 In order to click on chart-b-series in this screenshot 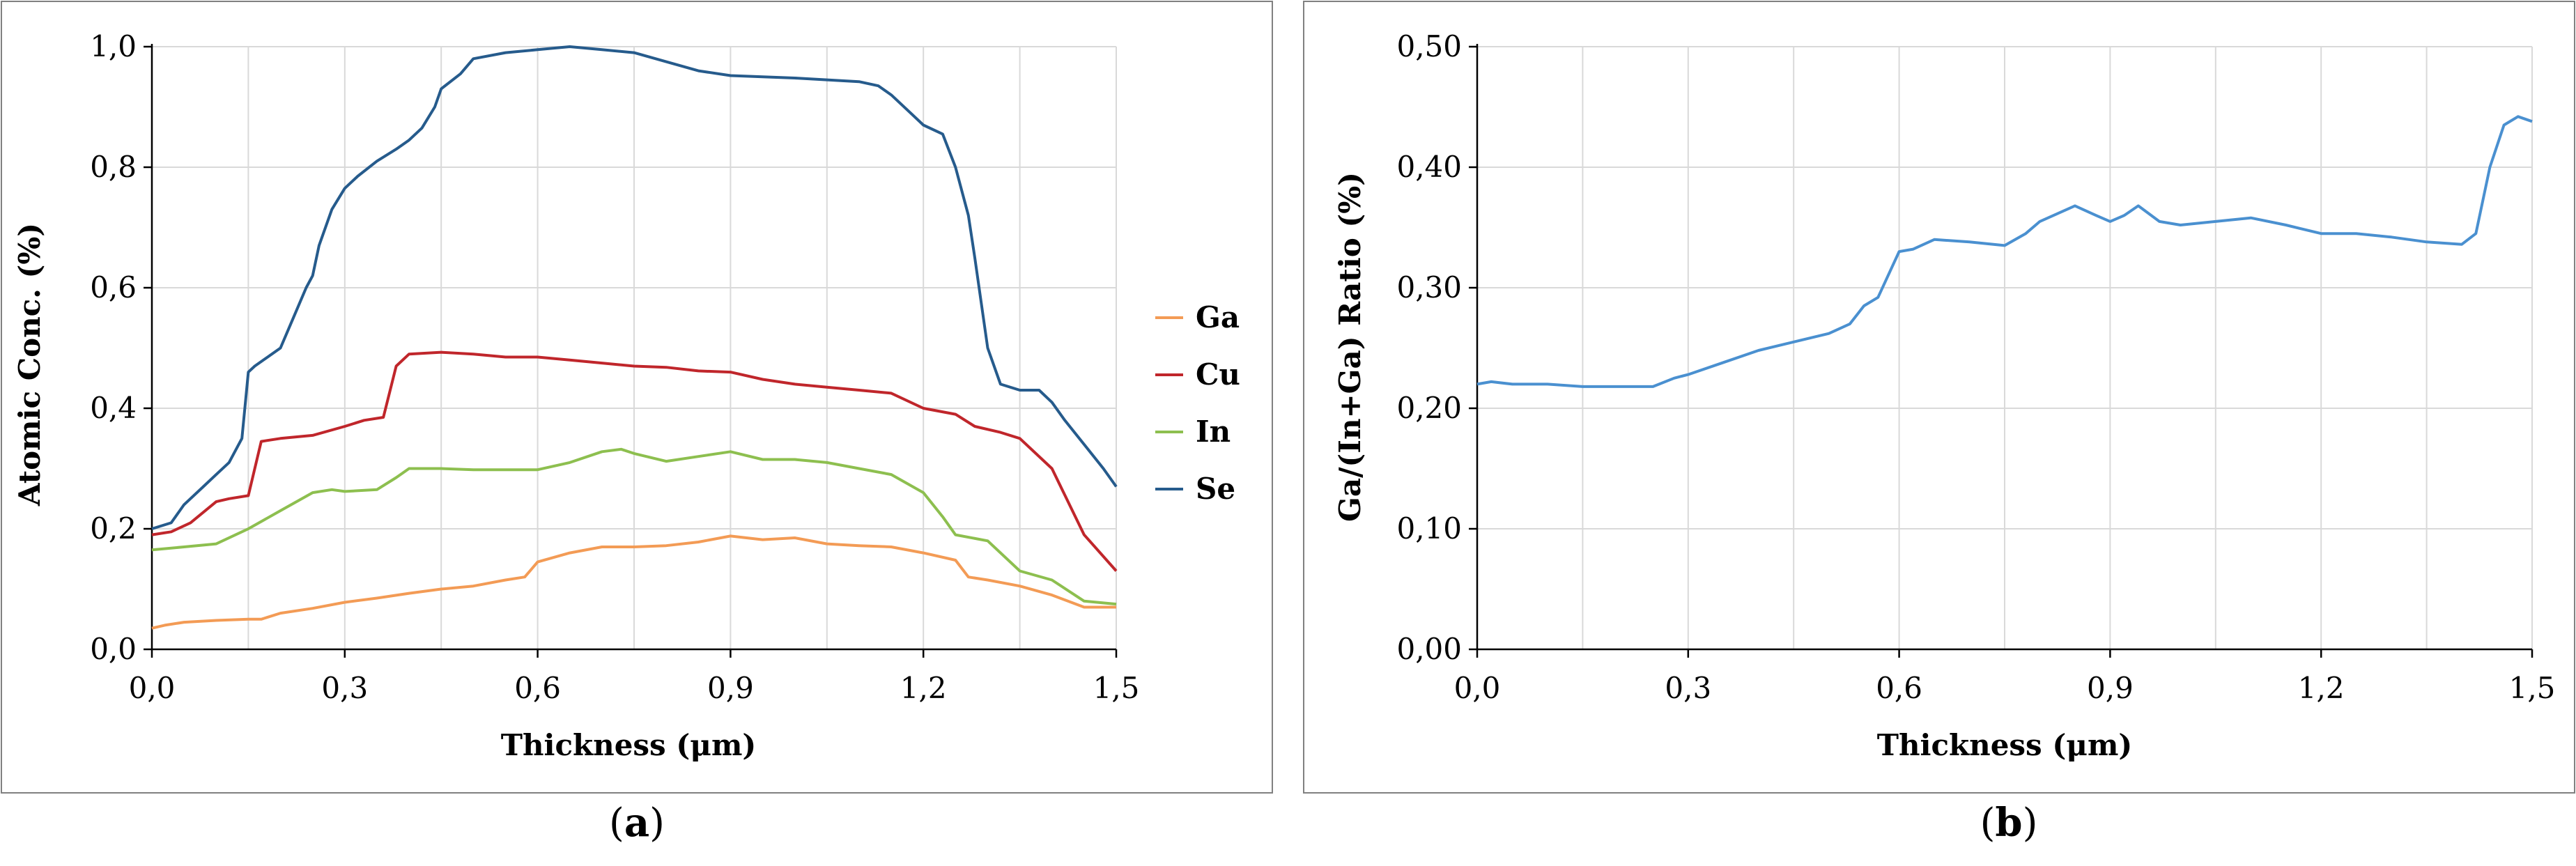, I will do `click(2004, 251)`.